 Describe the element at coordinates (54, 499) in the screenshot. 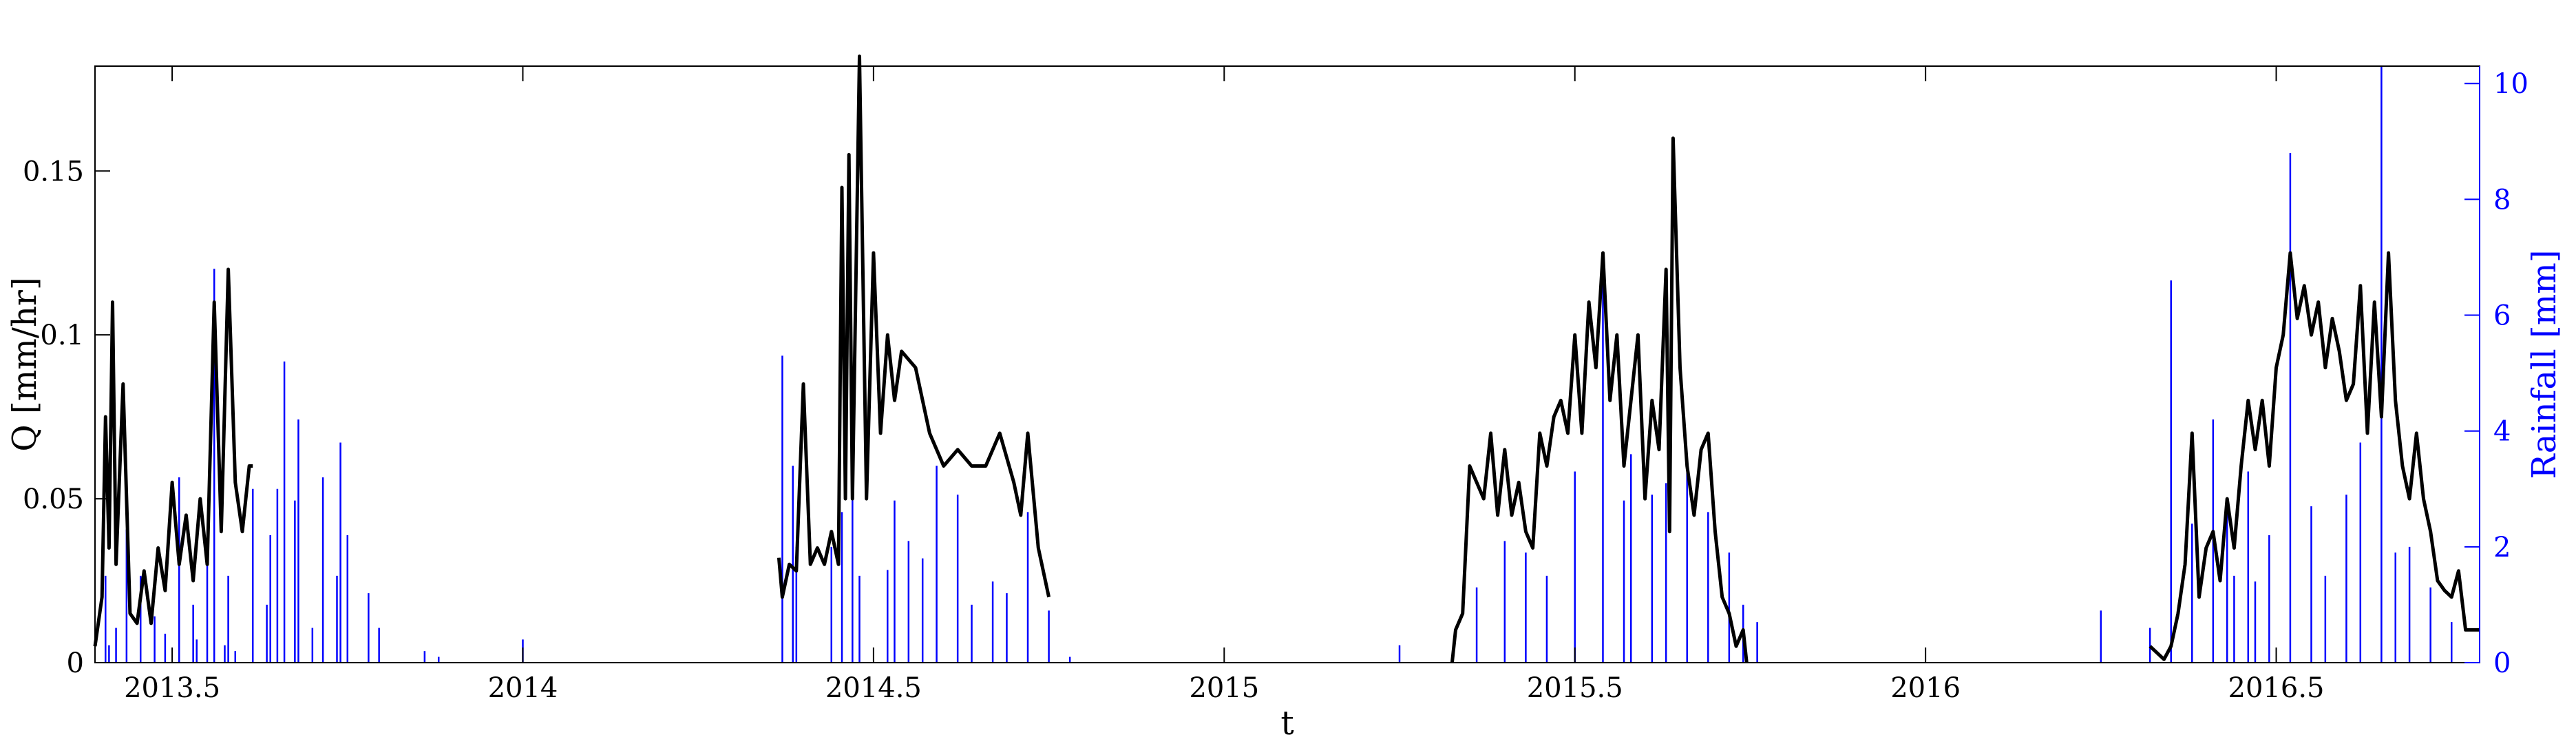

I see `left-y-tick-label: 0.05` at that location.